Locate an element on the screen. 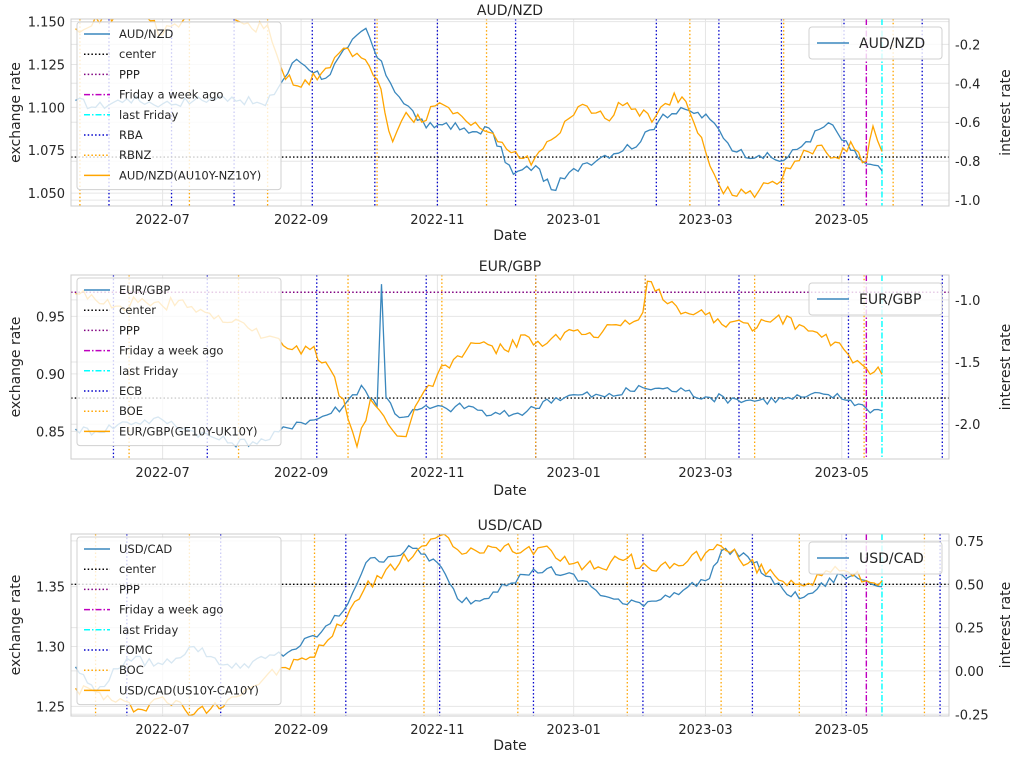  chart-title: EUR/GBP is located at coordinates (510, 267).